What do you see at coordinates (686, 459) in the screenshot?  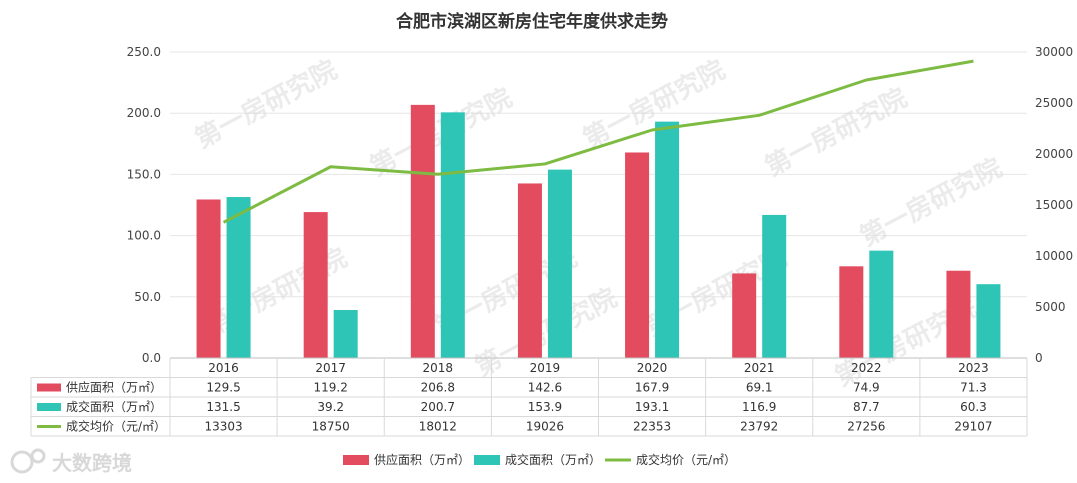 I see `legend-label: 成交均价（元/㎡）` at bounding box center [686, 459].